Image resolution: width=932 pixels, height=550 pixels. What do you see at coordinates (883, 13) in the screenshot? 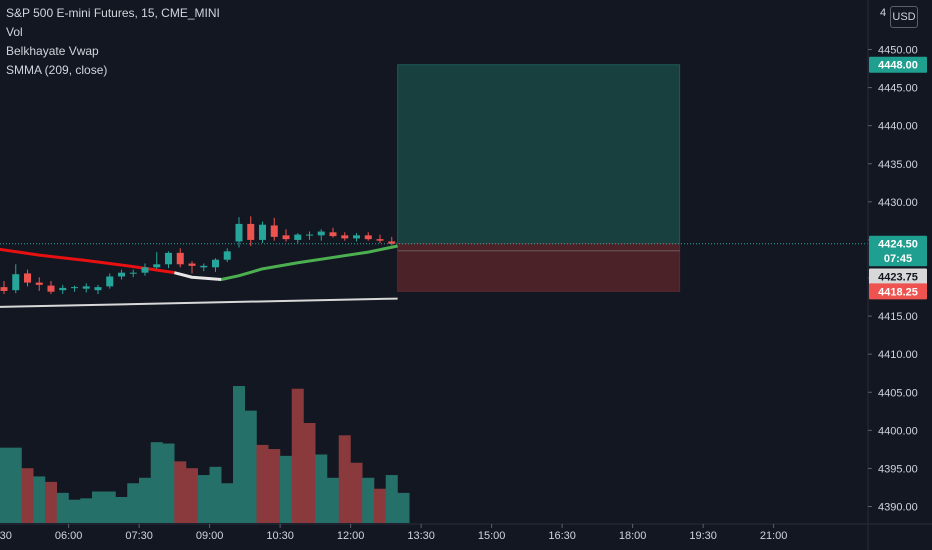
I see `y-tick-label-partial: 4` at bounding box center [883, 13].